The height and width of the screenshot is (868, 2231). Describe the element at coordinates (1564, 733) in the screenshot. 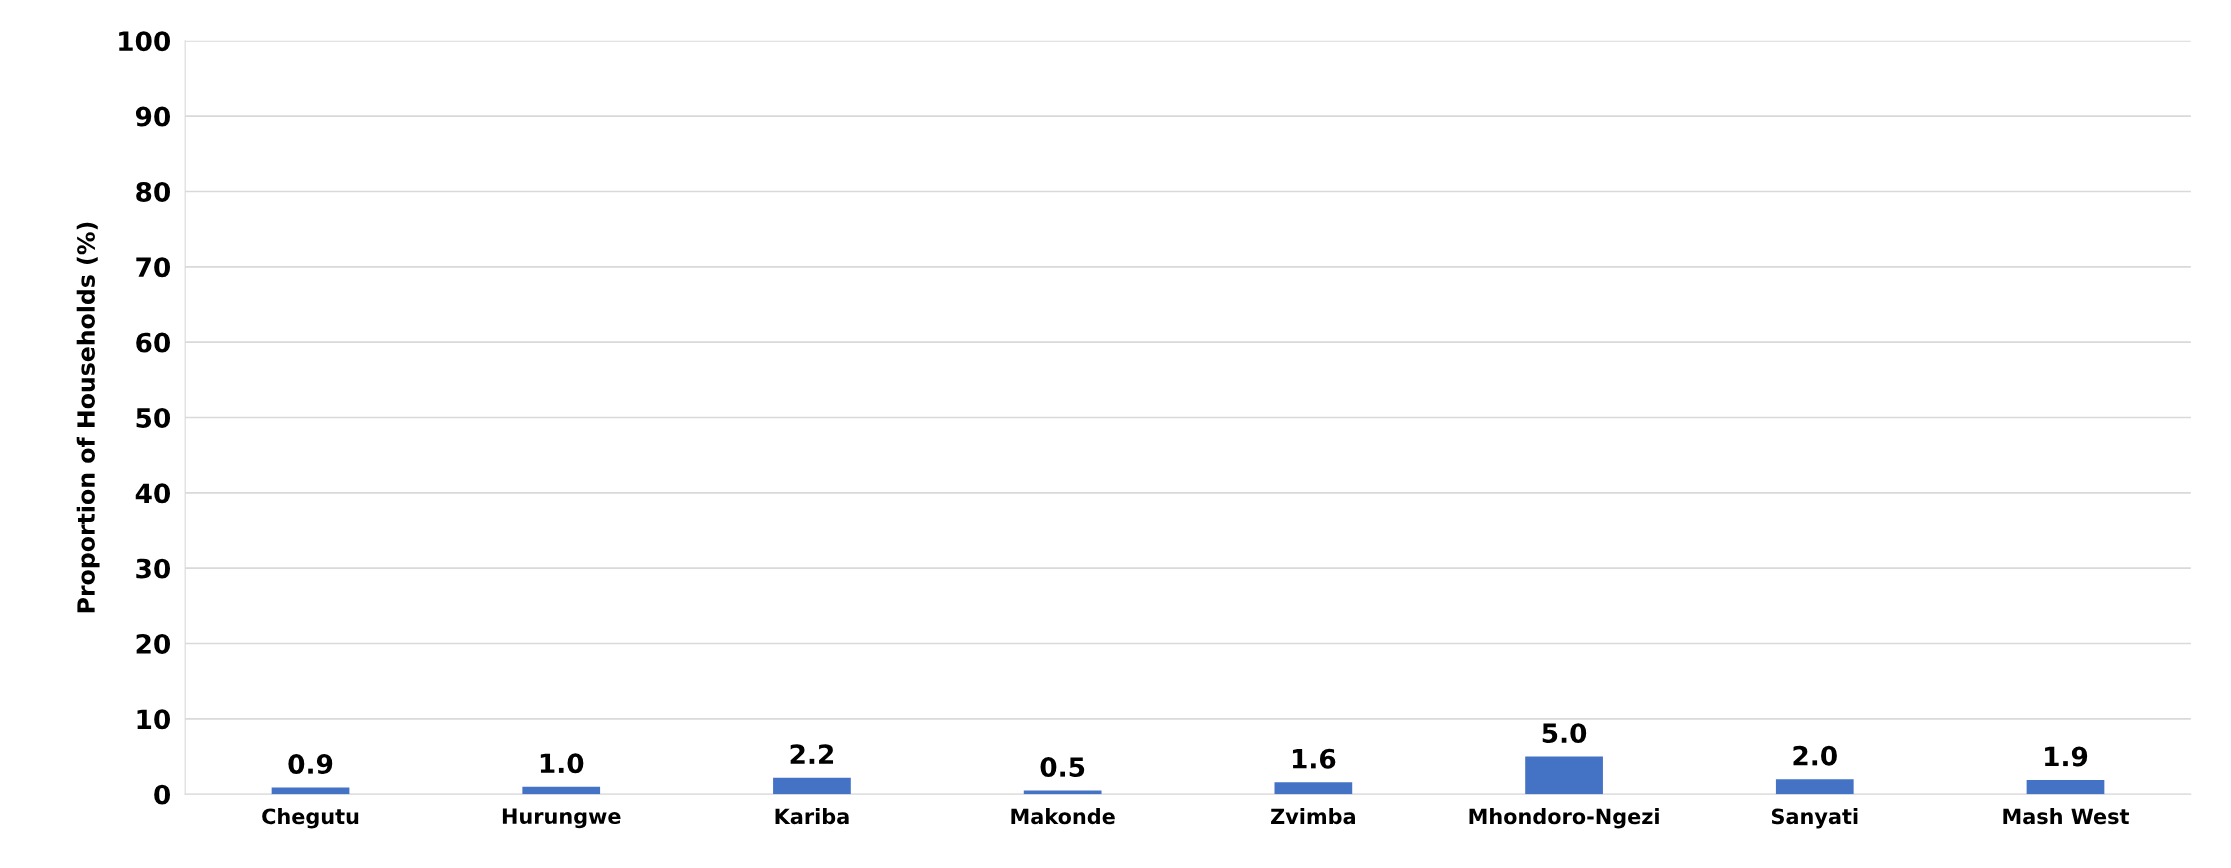

I see `data-label: 5.0` at that location.